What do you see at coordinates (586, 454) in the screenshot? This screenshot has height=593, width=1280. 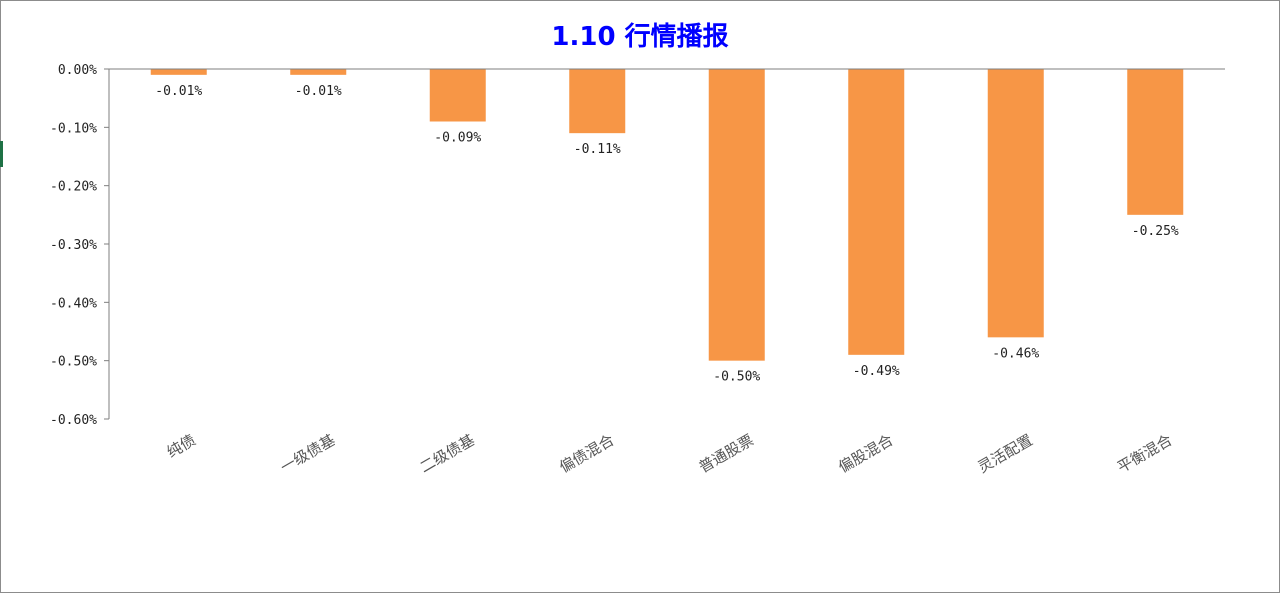 I see `category-label: 偏债混合` at bounding box center [586, 454].